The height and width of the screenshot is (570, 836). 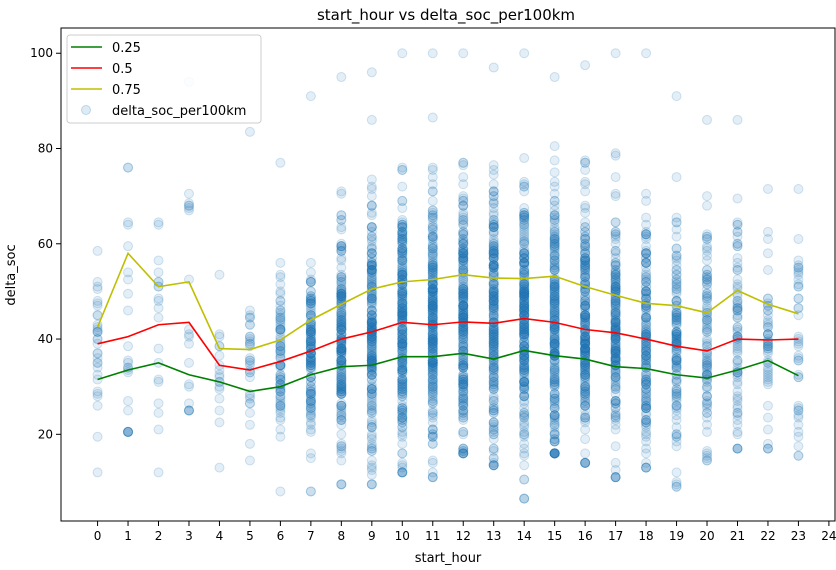 What do you see at coordinates (465, 532) in the screenshot?
I see `x-axis: 0 1 2 3 4 5 6 7 8 9 10 11 12 13 14 15 16 17 18 19 20 21 22 23 24` at bounding box center [465, 532].